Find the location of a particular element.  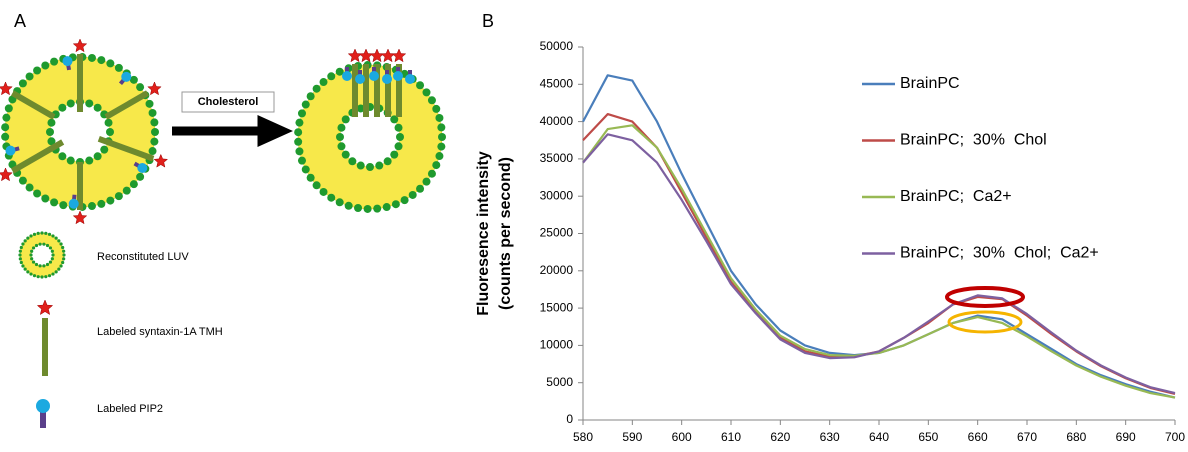

y-tick-label: 45000 is located at coordinates (557, 83).